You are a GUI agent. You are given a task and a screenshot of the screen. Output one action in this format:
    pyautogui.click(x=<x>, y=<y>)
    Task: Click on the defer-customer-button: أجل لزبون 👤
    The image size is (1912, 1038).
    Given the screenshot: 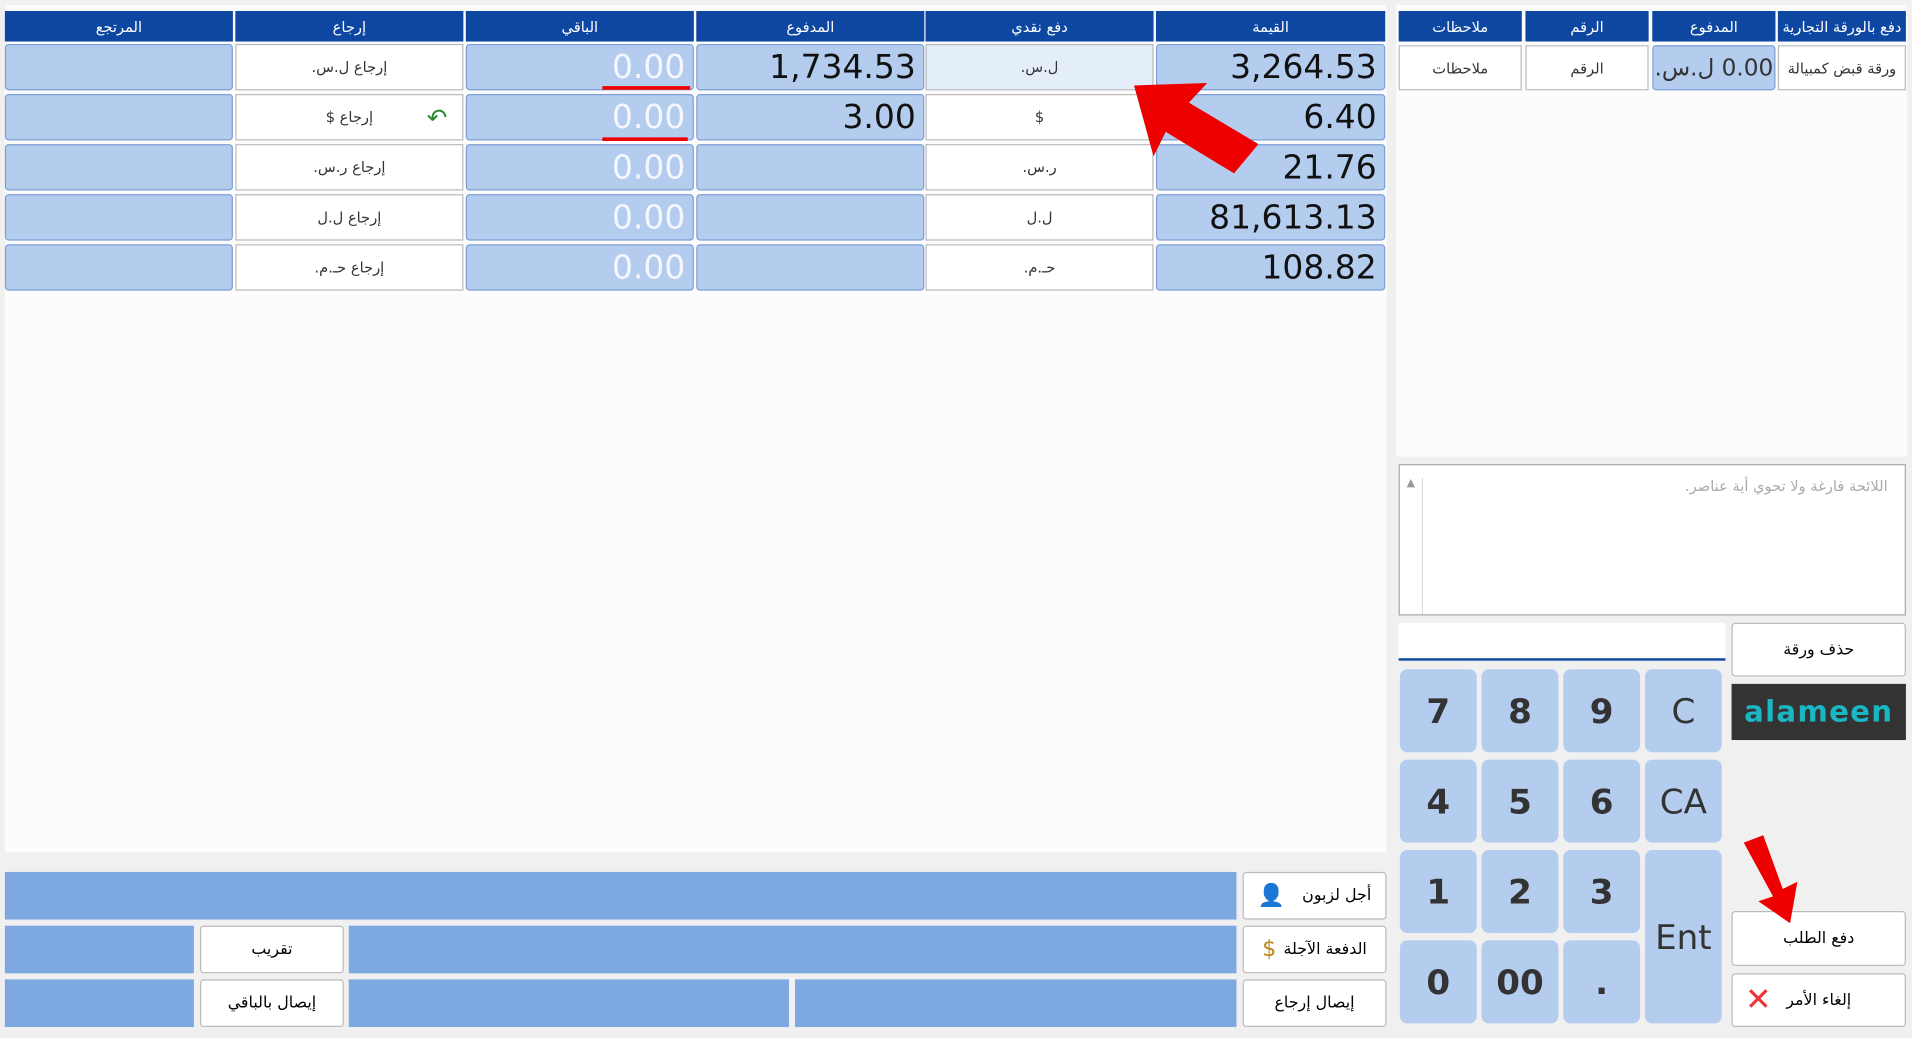 What is the action you would take?
    pyautogui.click(x=1314, y=895)
    